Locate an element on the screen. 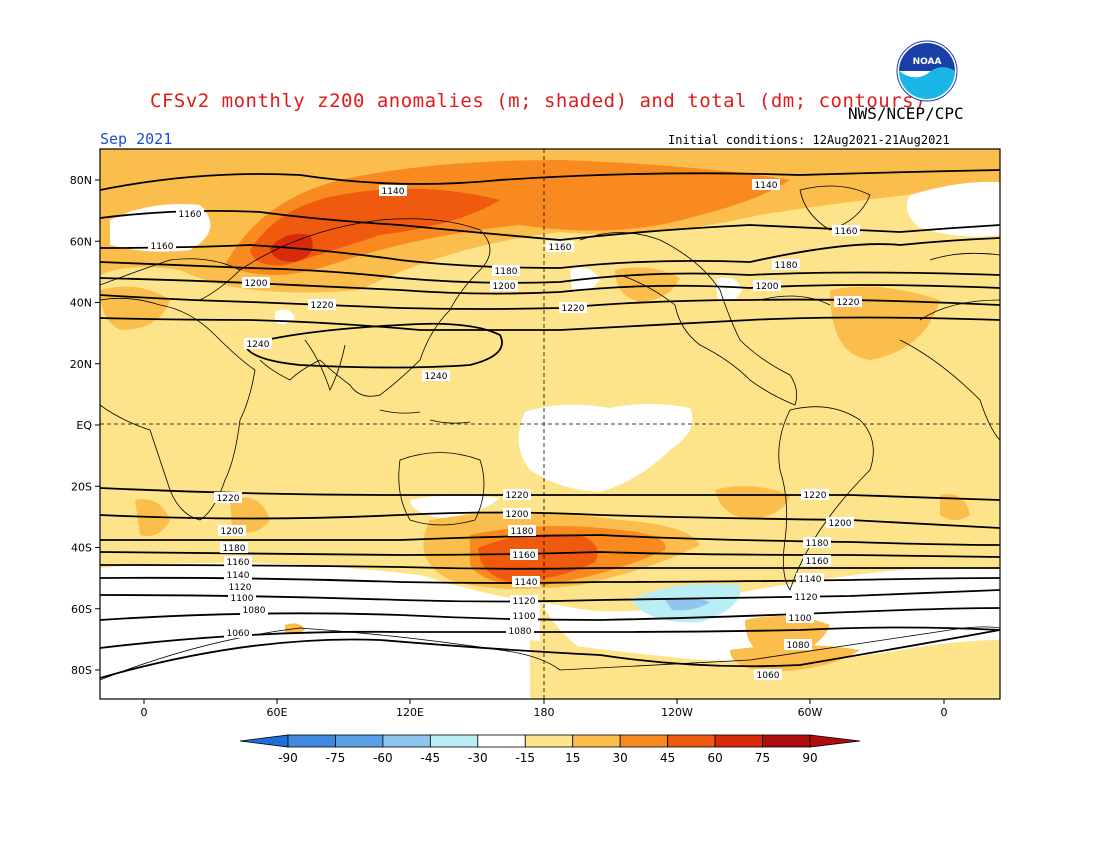 Image resolution: width=1100 pixels, height=850 pixels. colorbar-arrow-right is located at coordinates (835, 741).